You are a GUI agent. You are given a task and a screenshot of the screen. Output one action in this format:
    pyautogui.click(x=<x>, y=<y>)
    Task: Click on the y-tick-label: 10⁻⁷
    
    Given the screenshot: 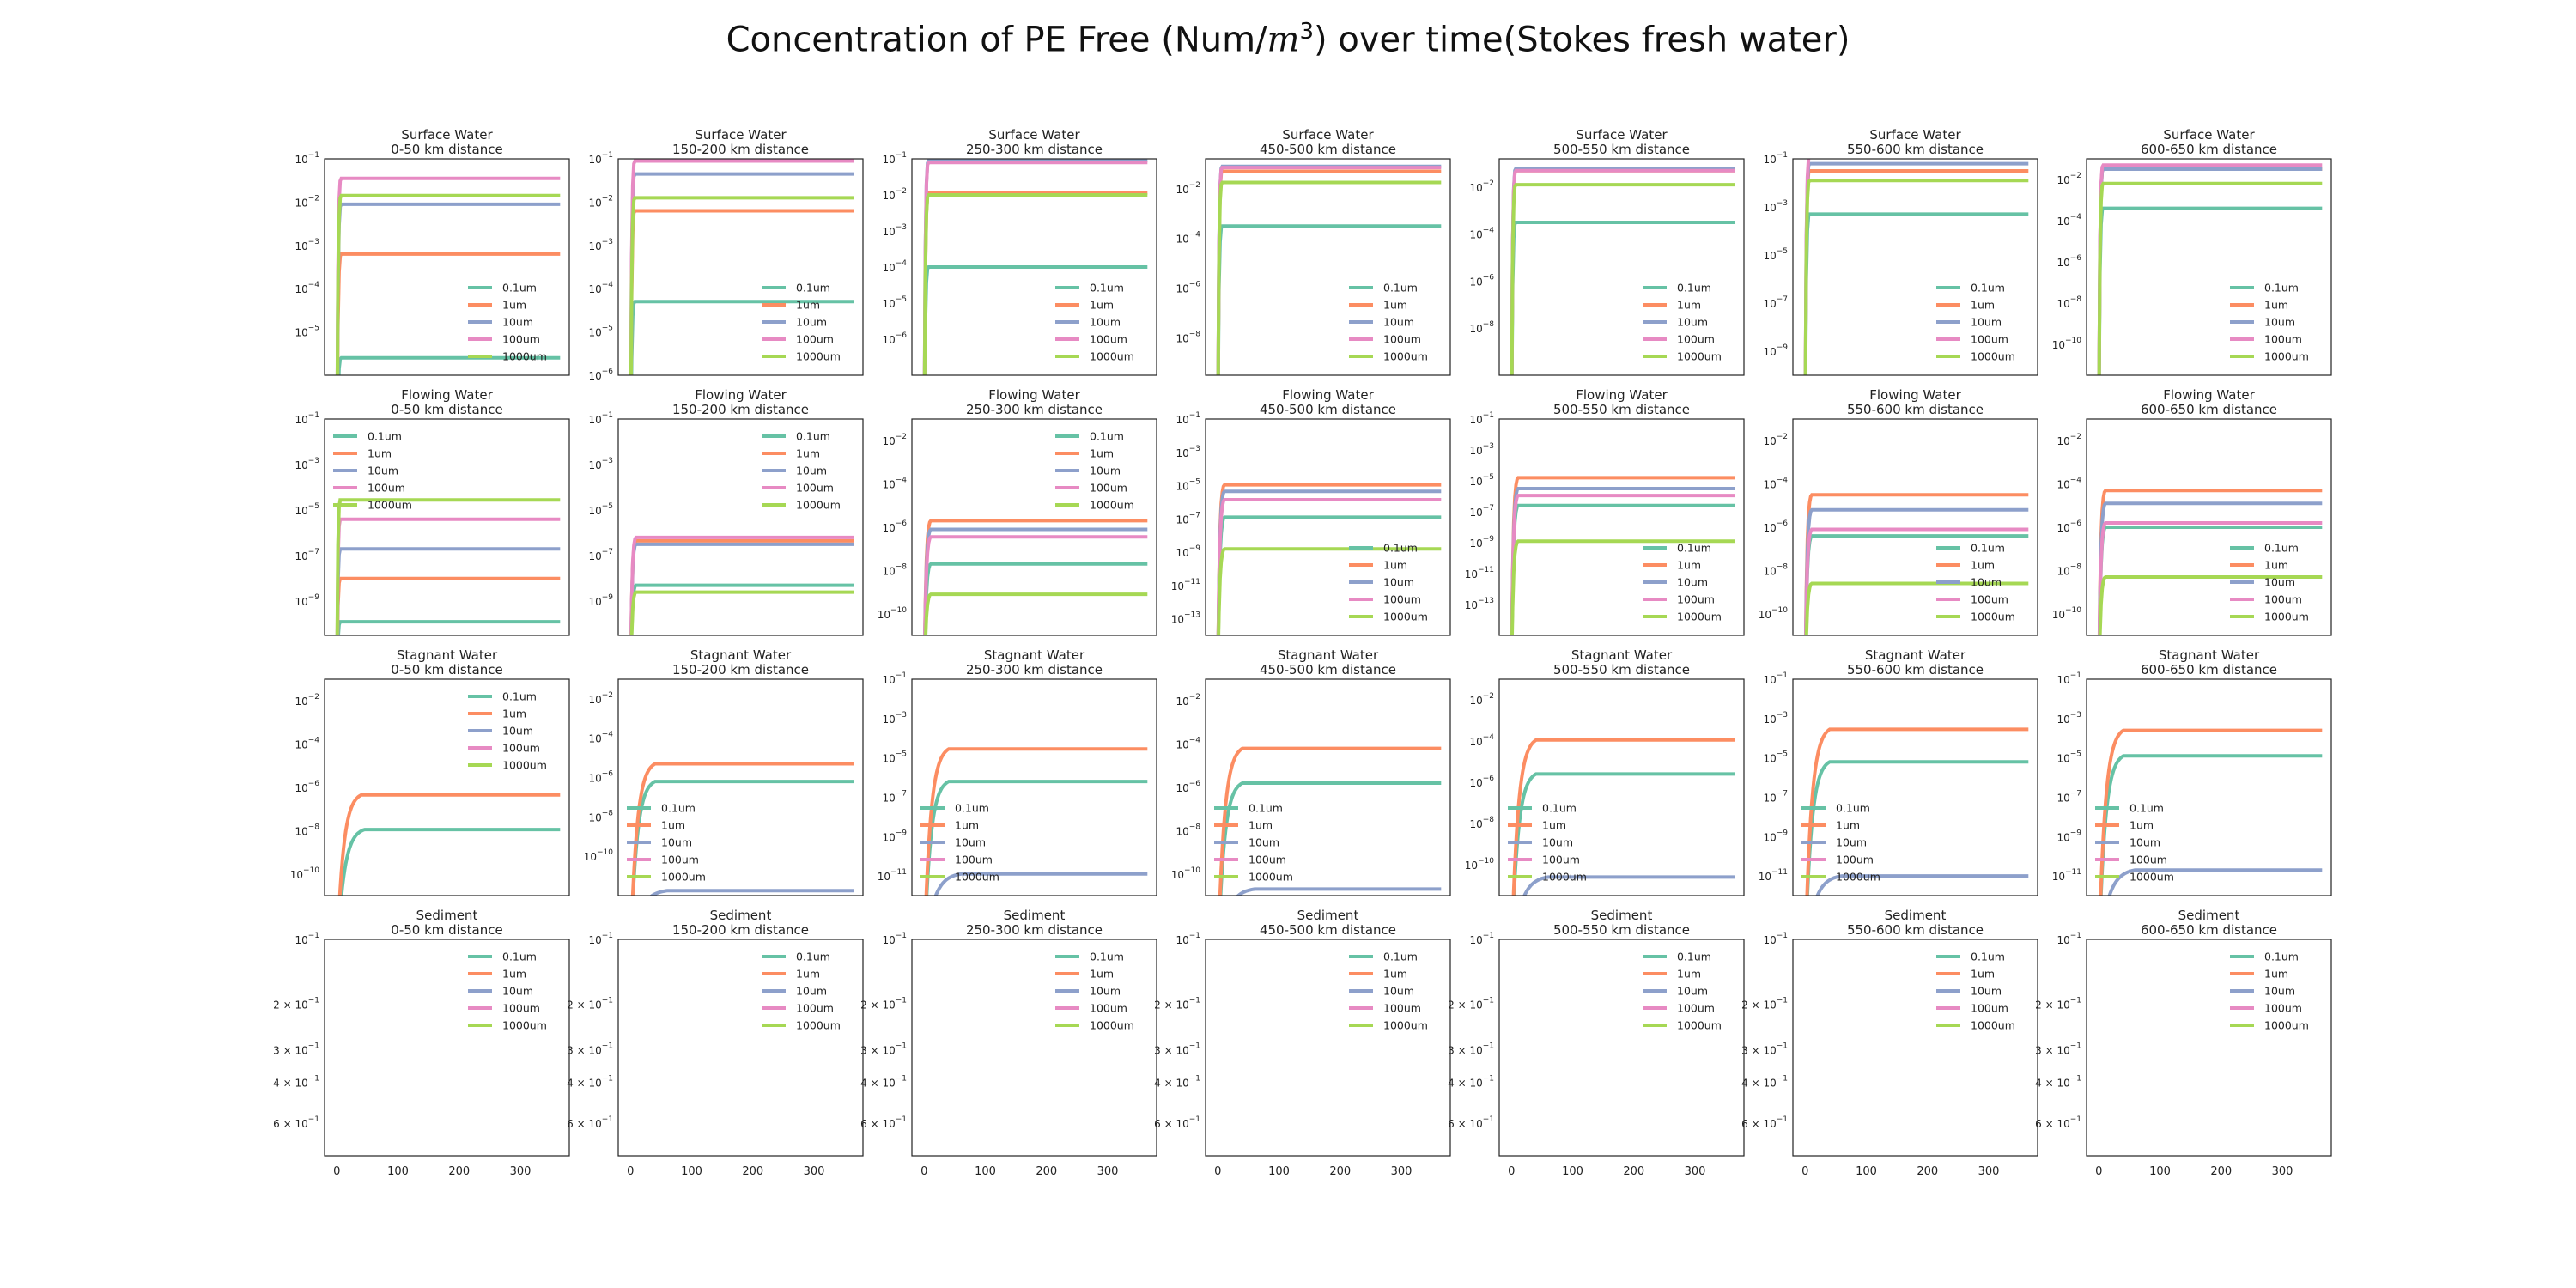 What is the action you would take?
    pyautogui.click(x=1776, y=797)
    